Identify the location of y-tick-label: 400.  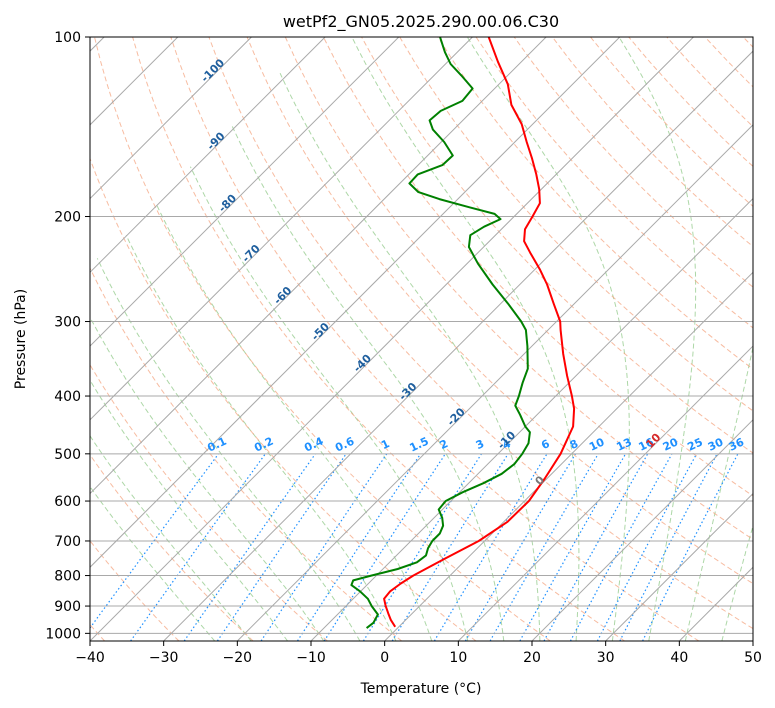
(67, 397).